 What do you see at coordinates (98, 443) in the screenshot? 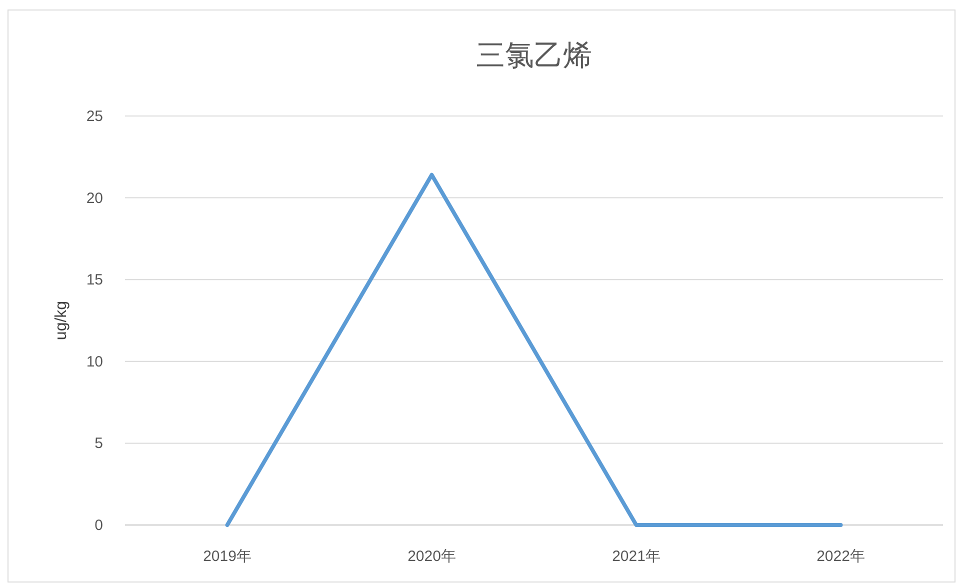
I see `y-tick-label: 5` at bounding box center [98, 443].